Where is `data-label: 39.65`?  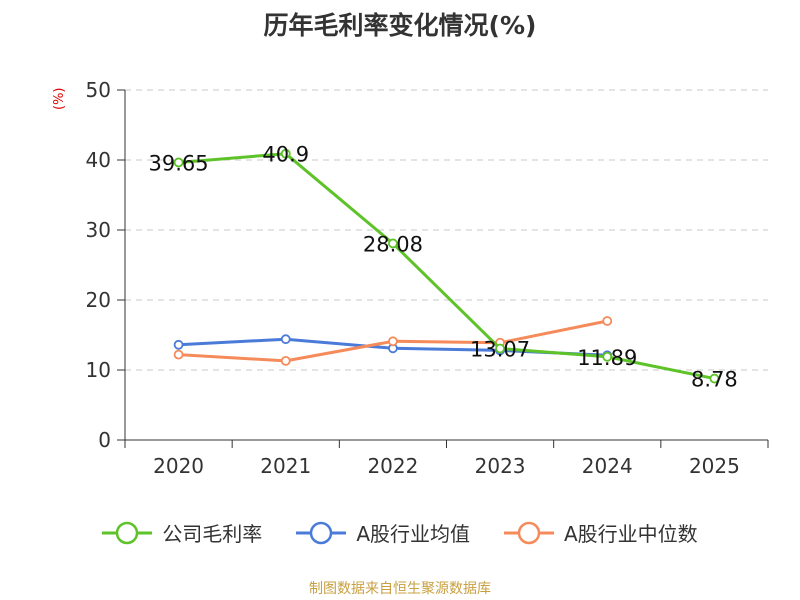 data-label: 39.65 is located at coordinates (179, 163).